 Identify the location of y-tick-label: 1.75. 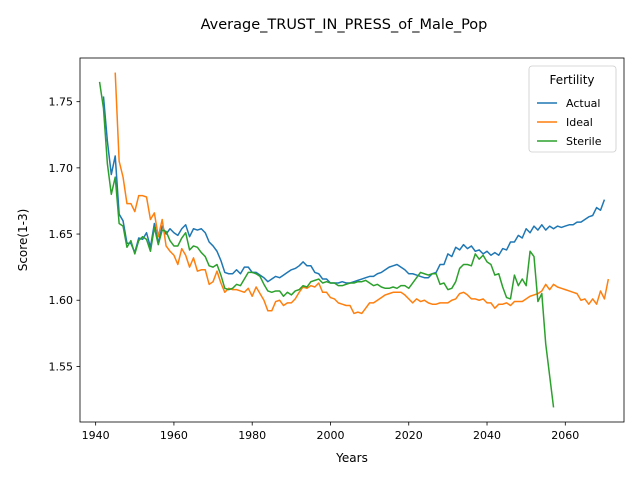
(61, 102).